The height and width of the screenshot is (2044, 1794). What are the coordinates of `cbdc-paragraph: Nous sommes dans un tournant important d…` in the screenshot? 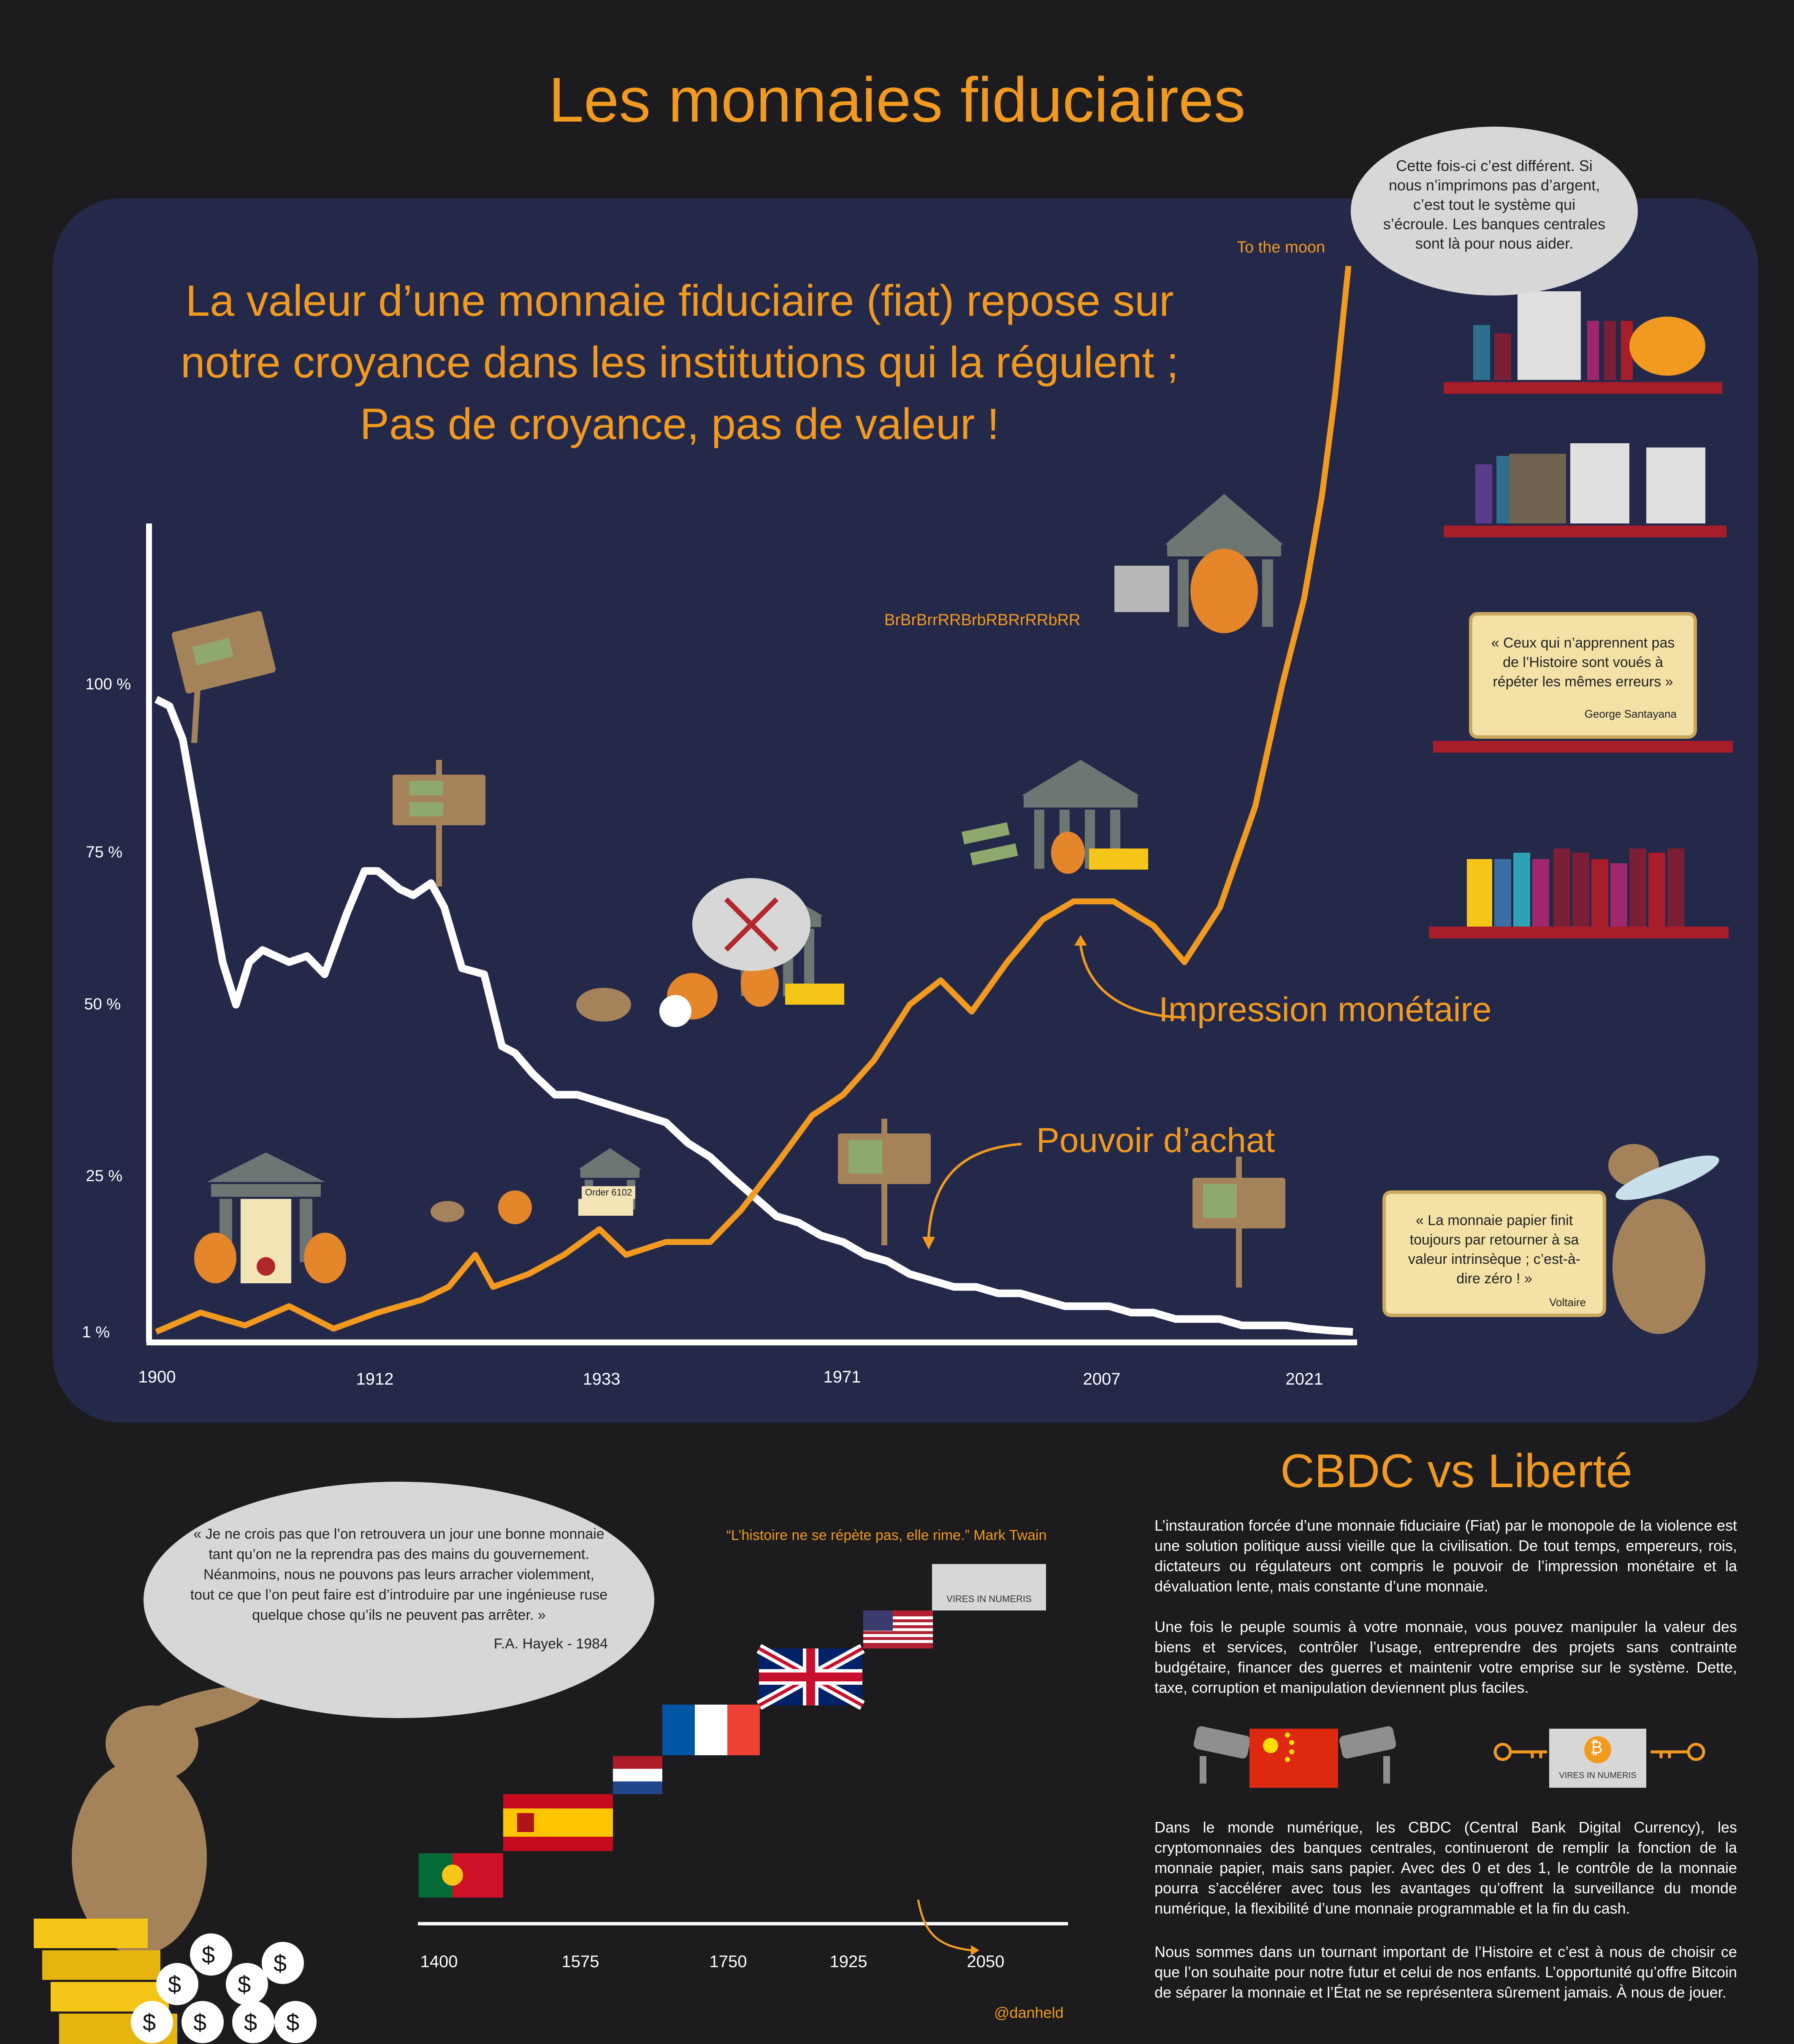 It's located at (1445, 1972).